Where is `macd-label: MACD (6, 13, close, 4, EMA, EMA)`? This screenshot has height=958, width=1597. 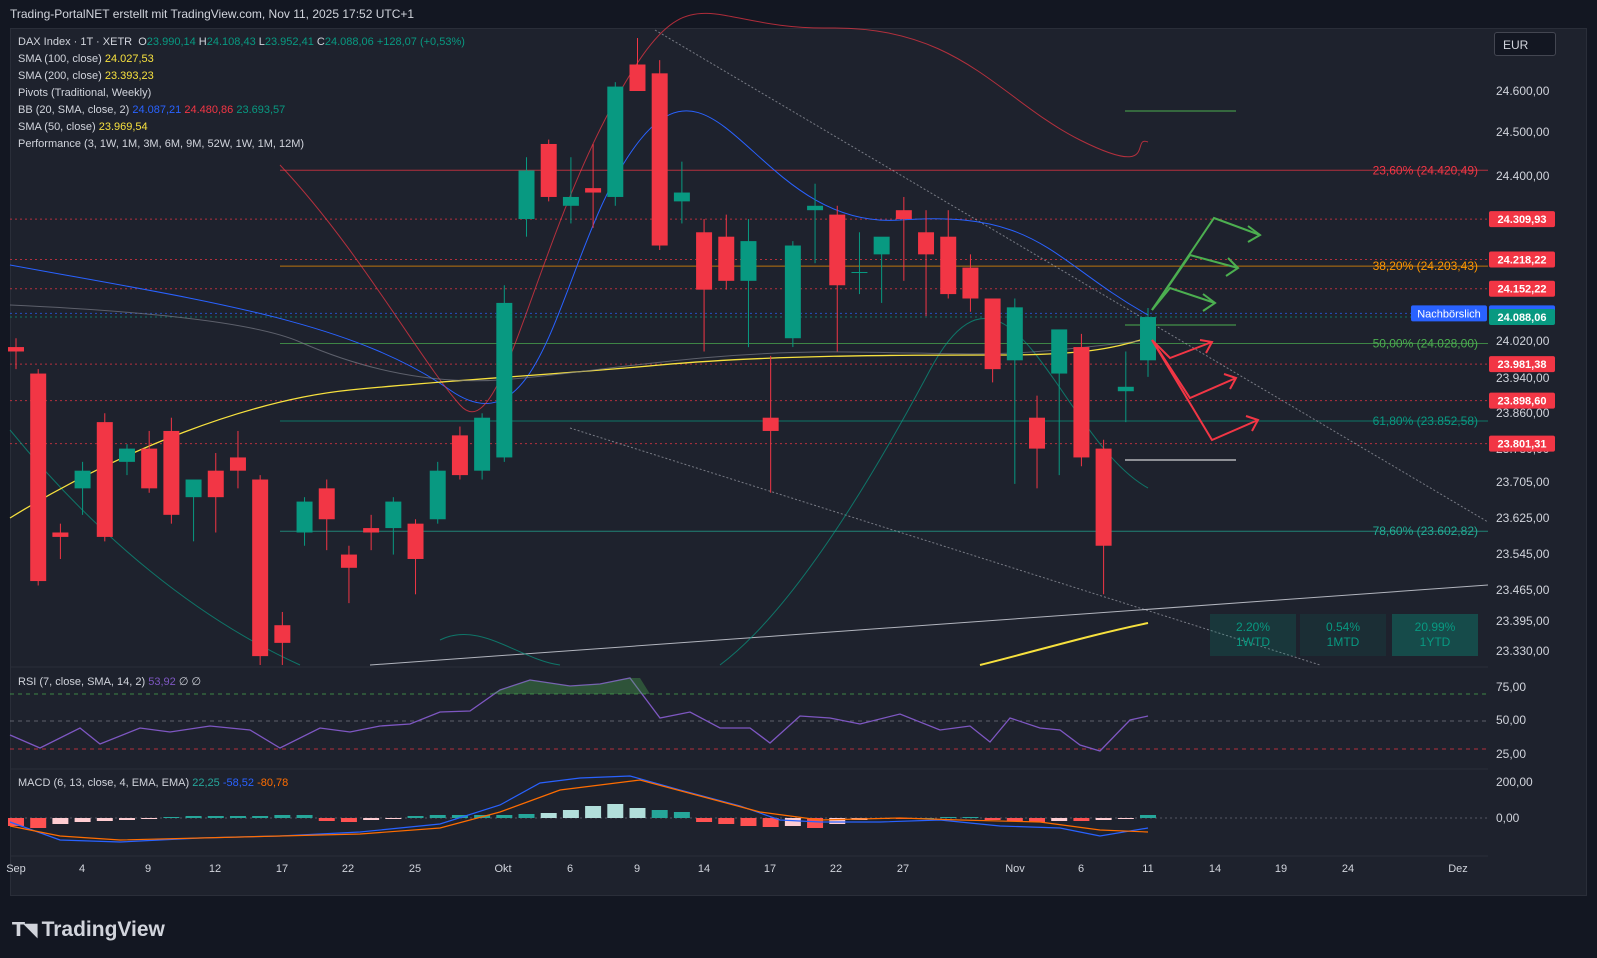
macd-label: MACD (6, 13, close, 4, EMA, EMA) is located at coordinates (104, 783).